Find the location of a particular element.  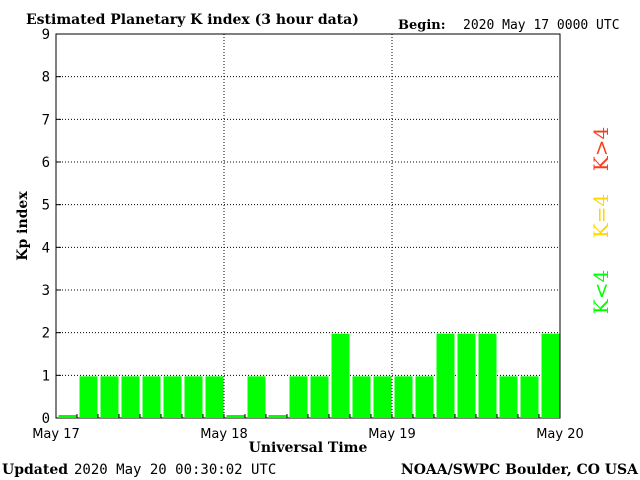

y-tick-label: 9 is located at coordinates (46, 35).